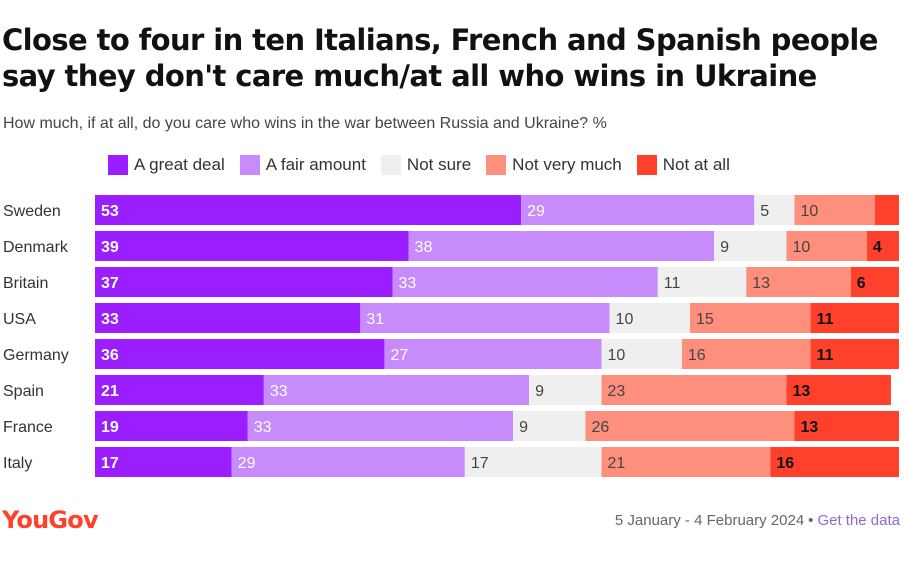 This screenshot has height=562, width=904. I want to click on bar-britain-not-at-all, so click(874, 282).